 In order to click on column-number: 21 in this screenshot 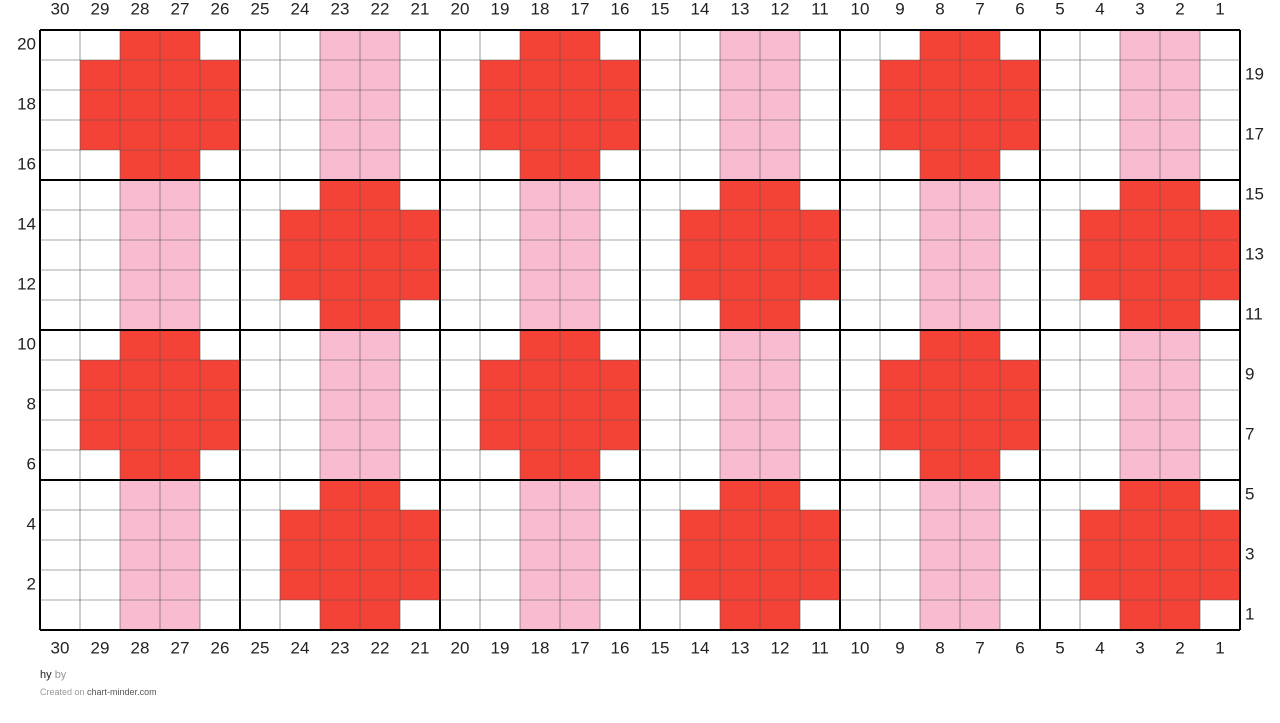, I will do `click(420, 9)`.